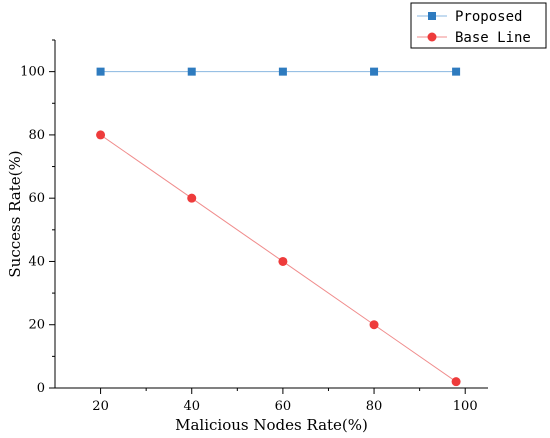 This screenshot has width=550, height=438. I want to click on legend-label-base-line: Base Line, so click(493, 38).